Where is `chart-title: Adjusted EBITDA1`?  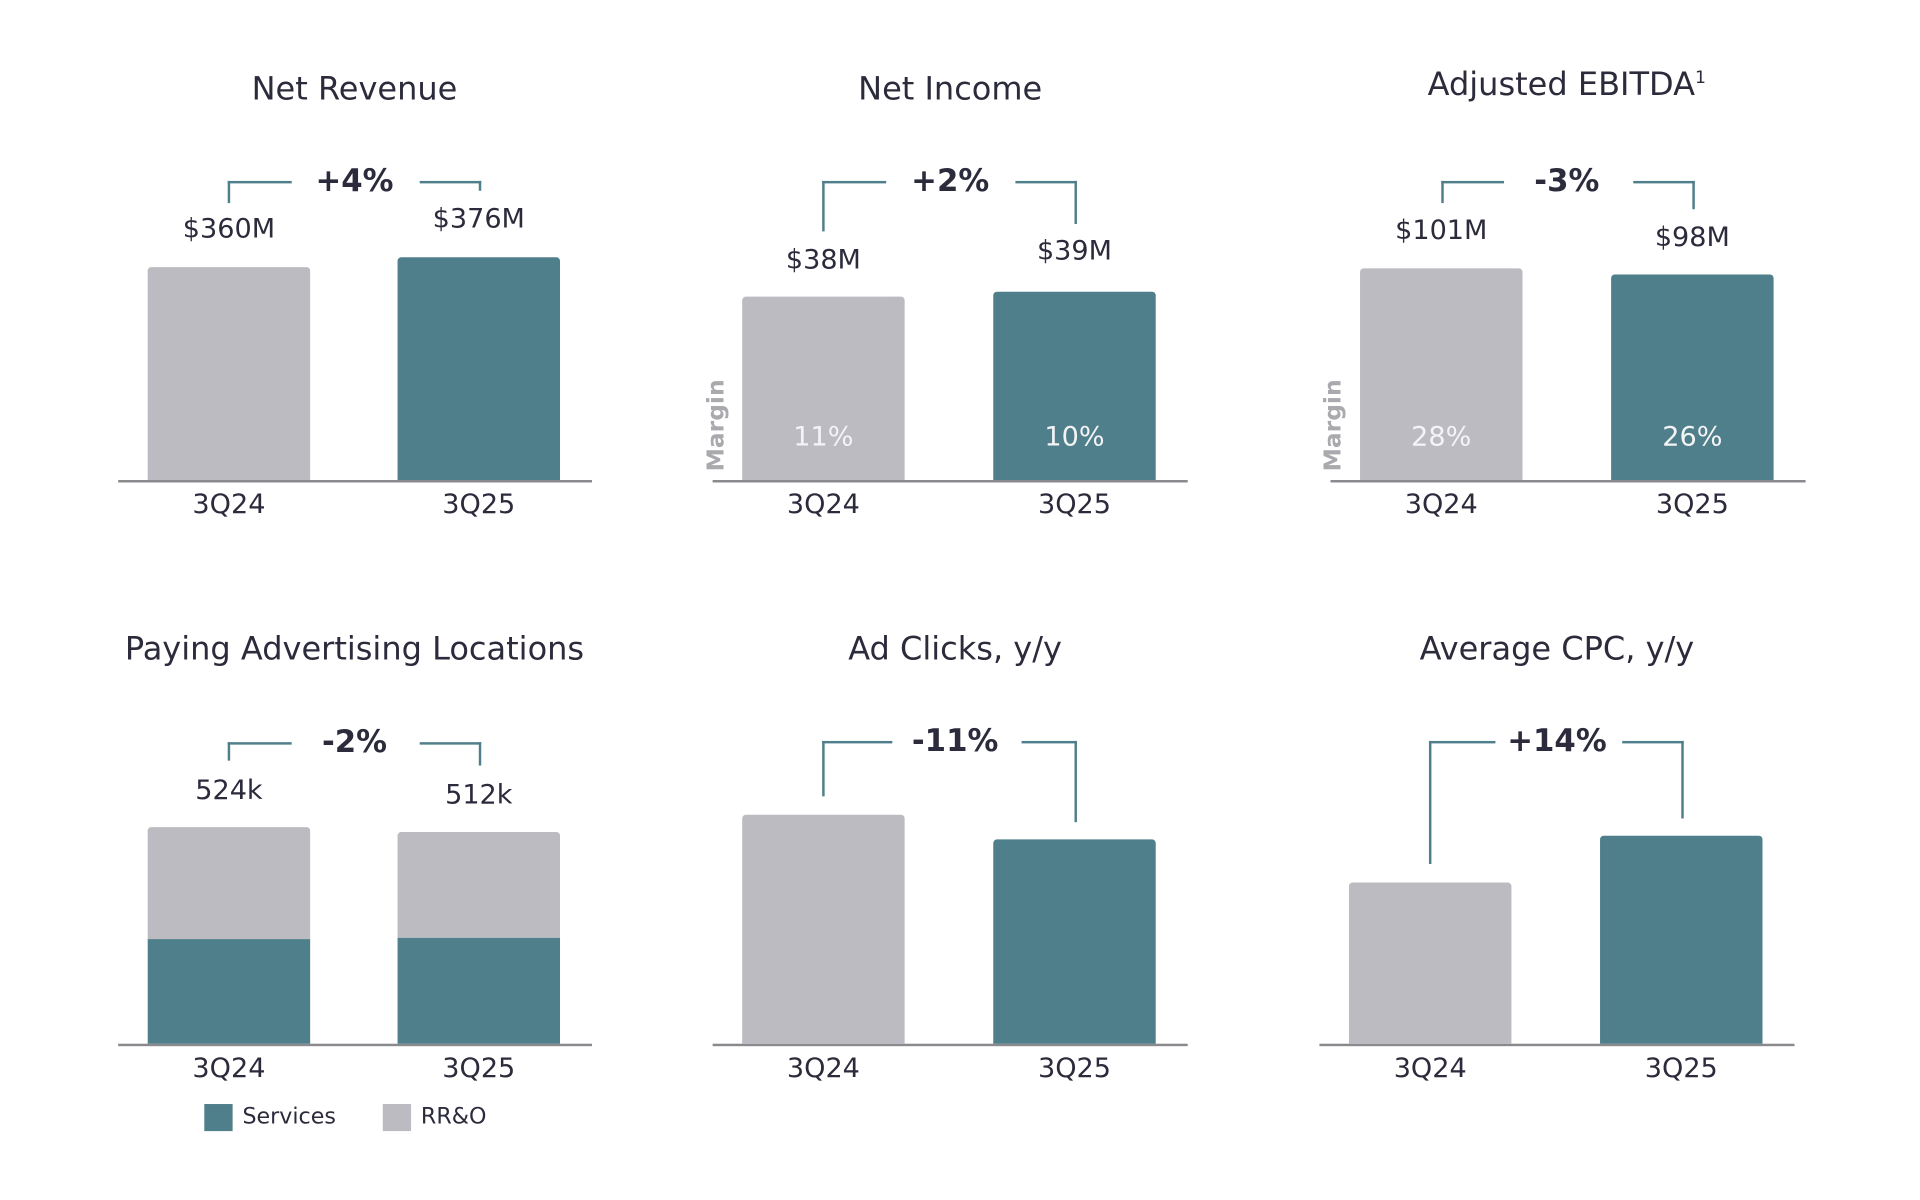 chart-title: Adjusted EBITDA1 is located at coordinates (1567, 85).